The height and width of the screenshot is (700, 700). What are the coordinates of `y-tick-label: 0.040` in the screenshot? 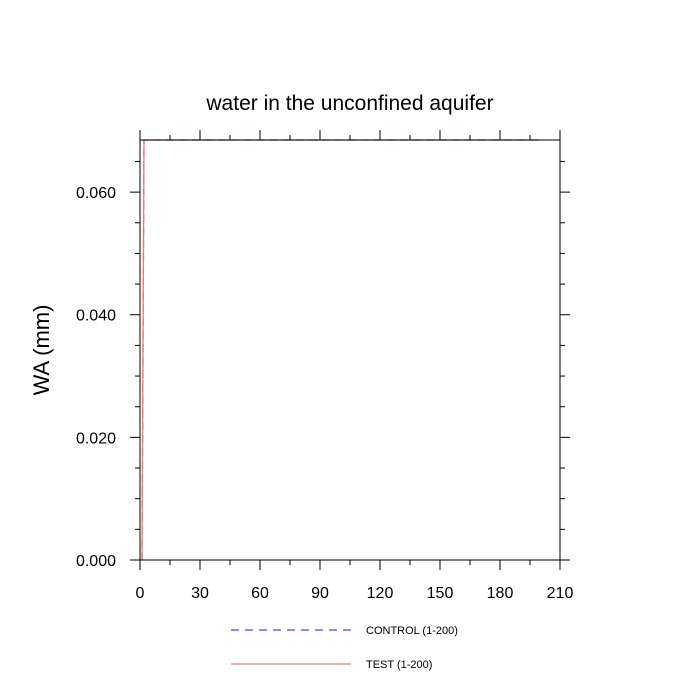 It's located at (96, 316).